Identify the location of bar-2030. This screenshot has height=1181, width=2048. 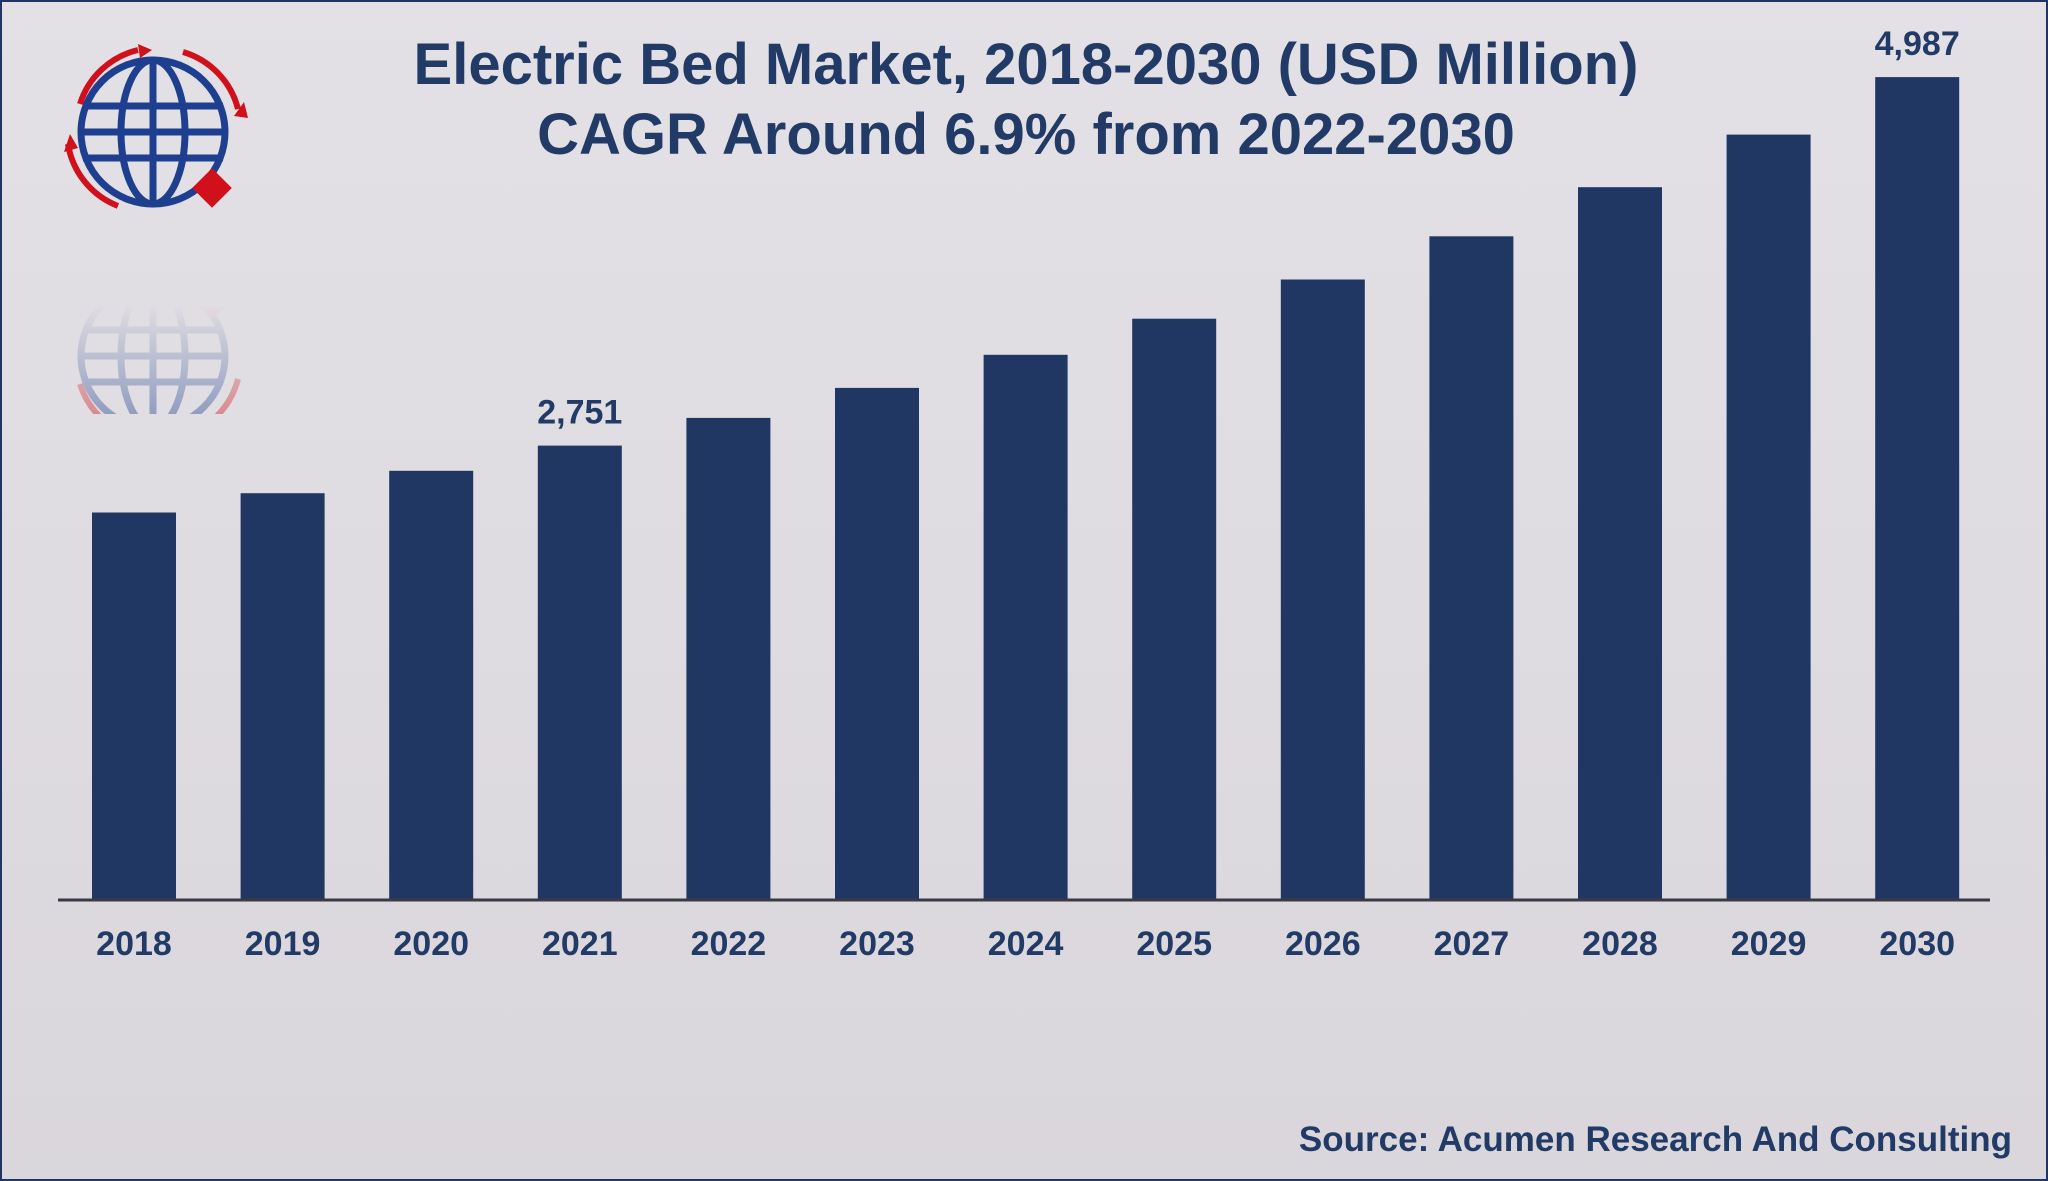
(1917, 488).